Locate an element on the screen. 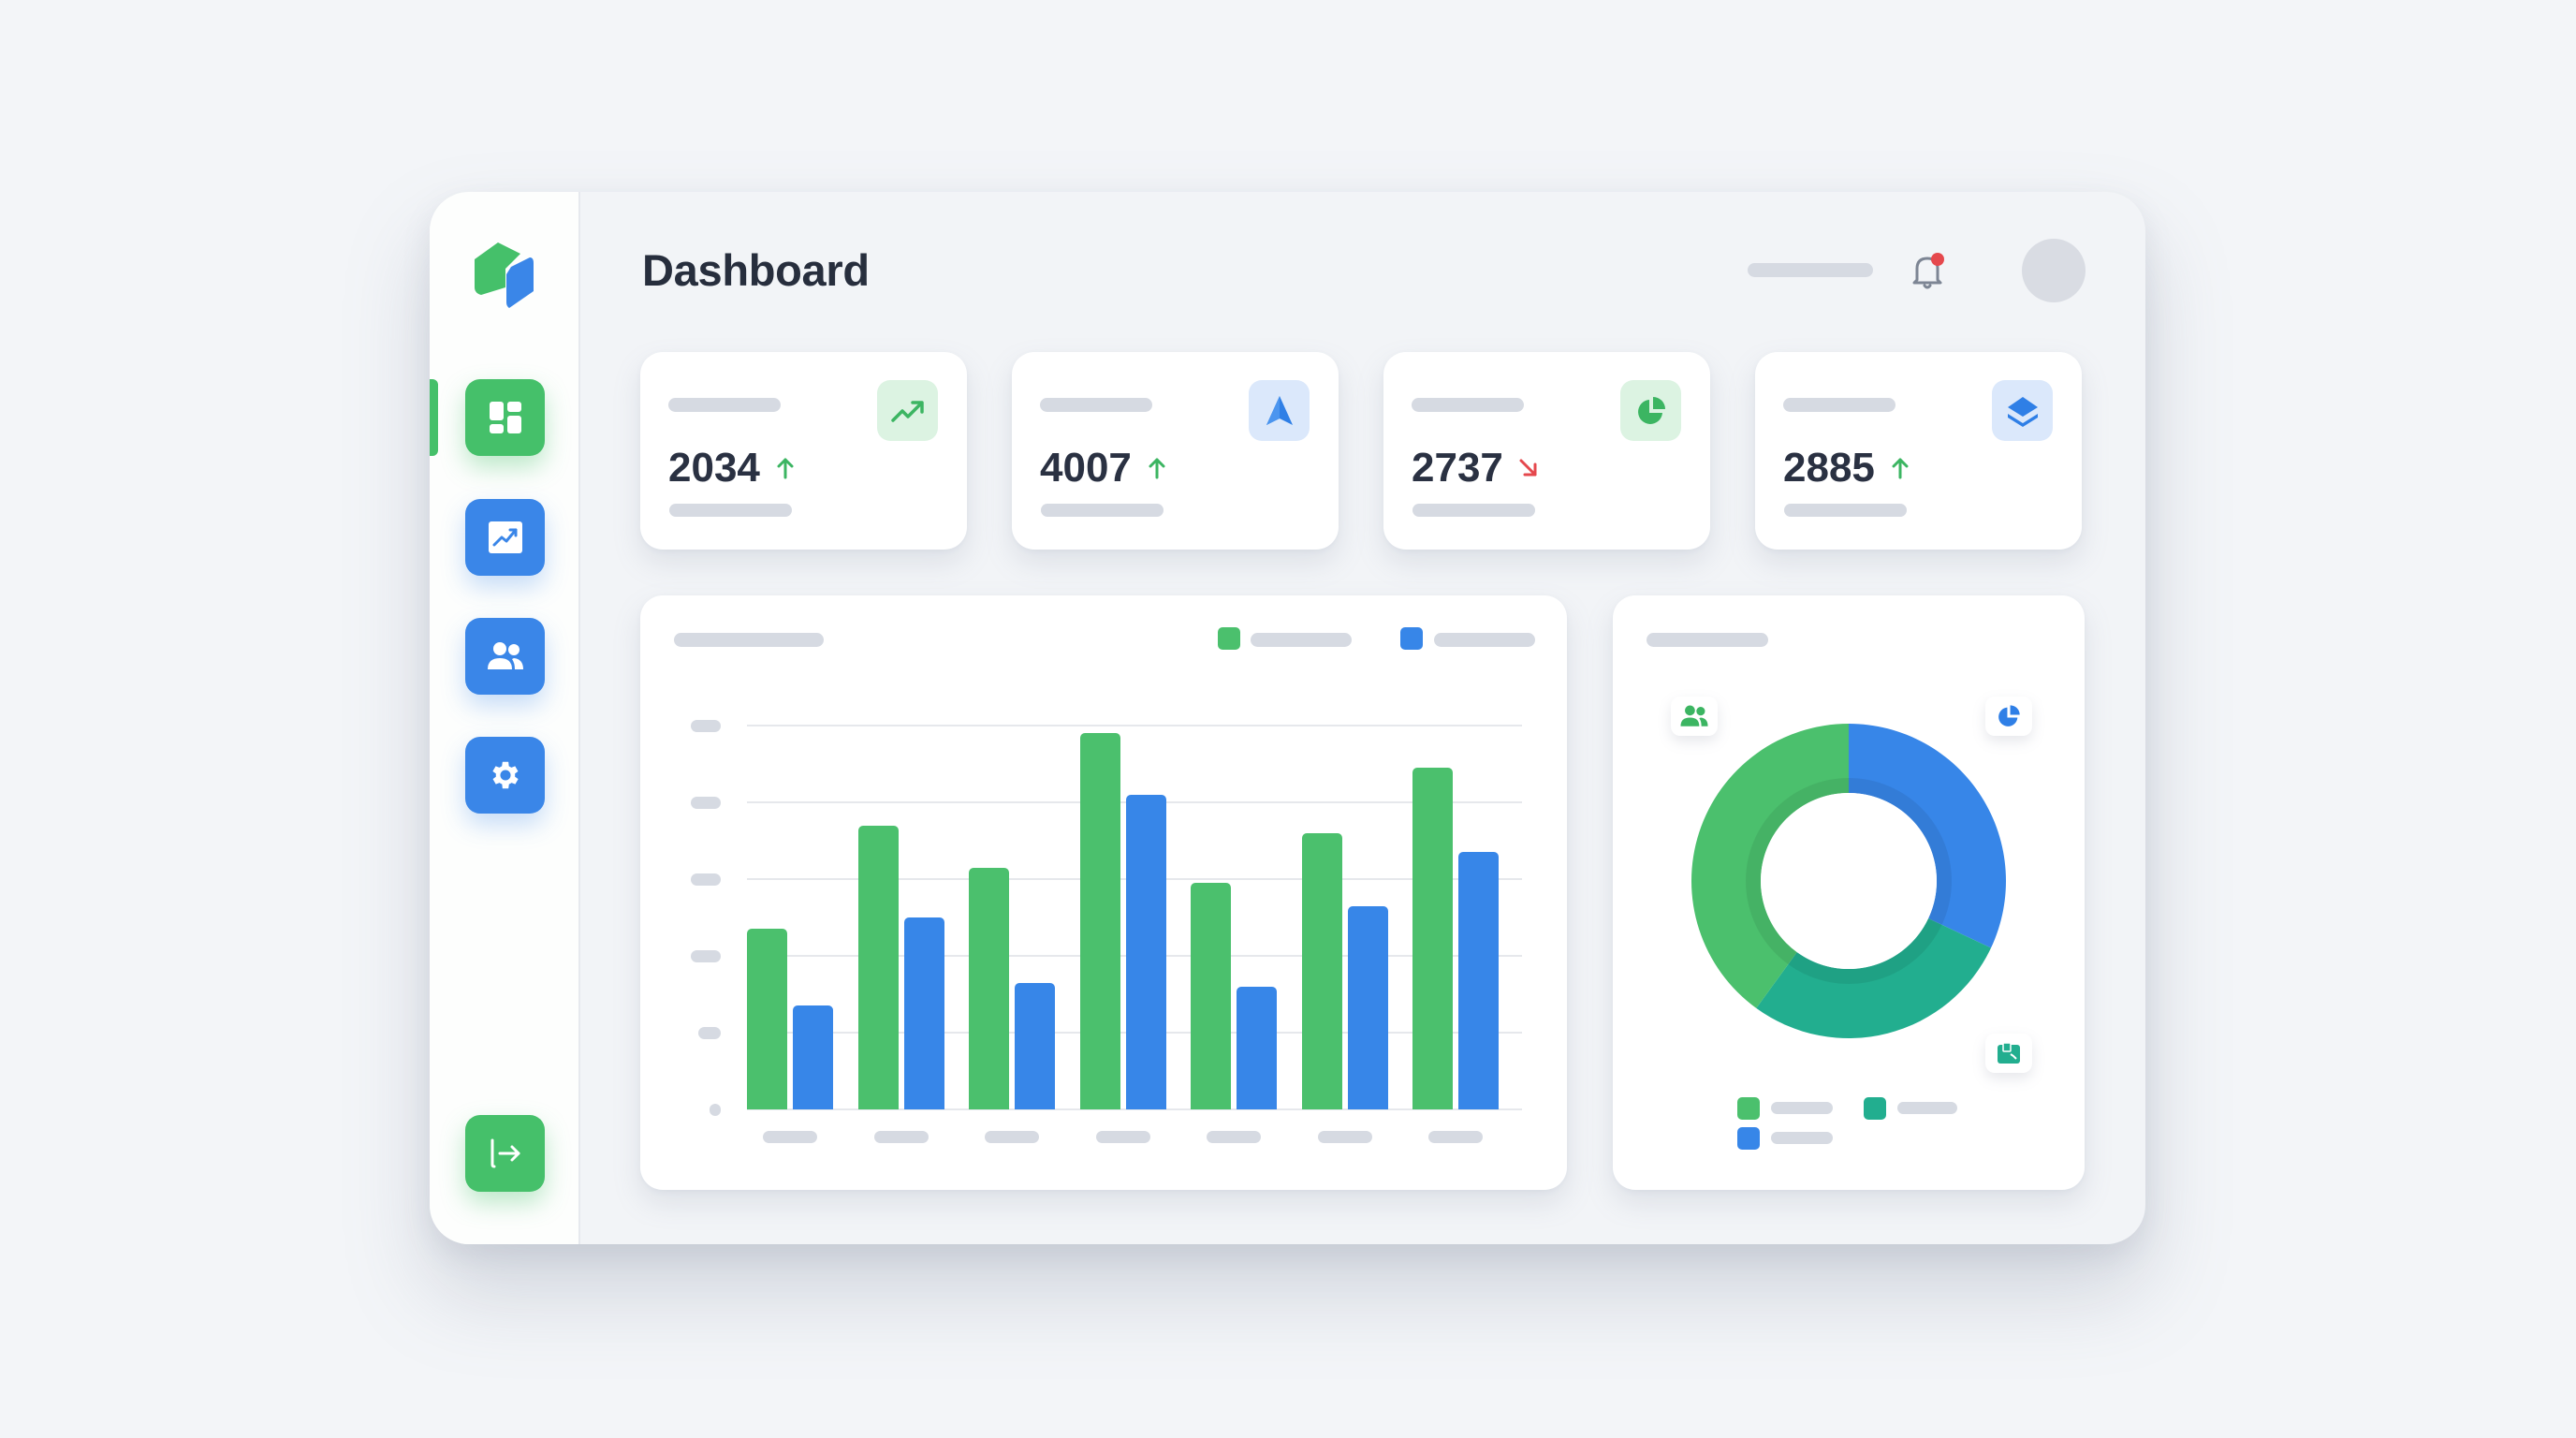 Image resolution: width=2576 pixels, height=1438 pixels. notification-badge is located at coordinates (1937, 259).